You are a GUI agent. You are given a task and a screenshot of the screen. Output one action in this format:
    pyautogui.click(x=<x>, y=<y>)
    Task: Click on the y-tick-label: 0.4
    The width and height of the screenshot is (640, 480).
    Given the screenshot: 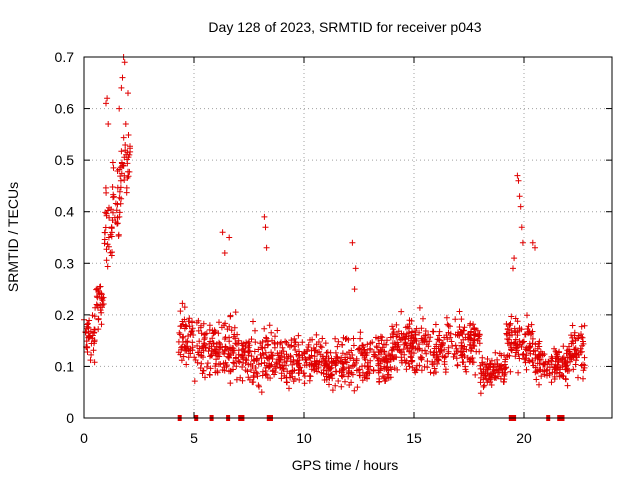 What is the action you would take?
    pyautogui.click(x=65, y=212)
    